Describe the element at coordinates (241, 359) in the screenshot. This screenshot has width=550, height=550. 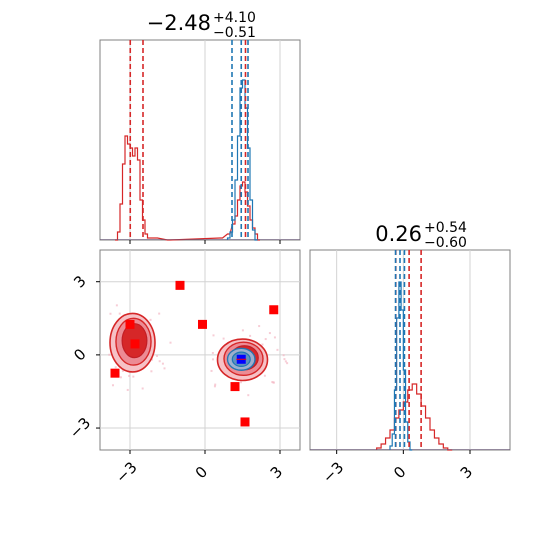
I see `highlight-point` at that location.